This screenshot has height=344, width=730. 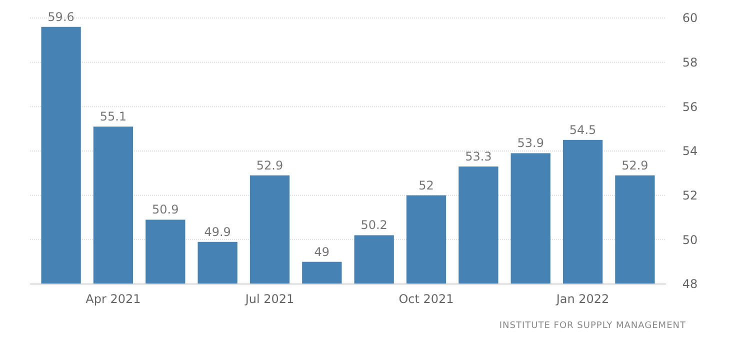 I want to click on y-tick-label: 56, so click(x=690, y=107).